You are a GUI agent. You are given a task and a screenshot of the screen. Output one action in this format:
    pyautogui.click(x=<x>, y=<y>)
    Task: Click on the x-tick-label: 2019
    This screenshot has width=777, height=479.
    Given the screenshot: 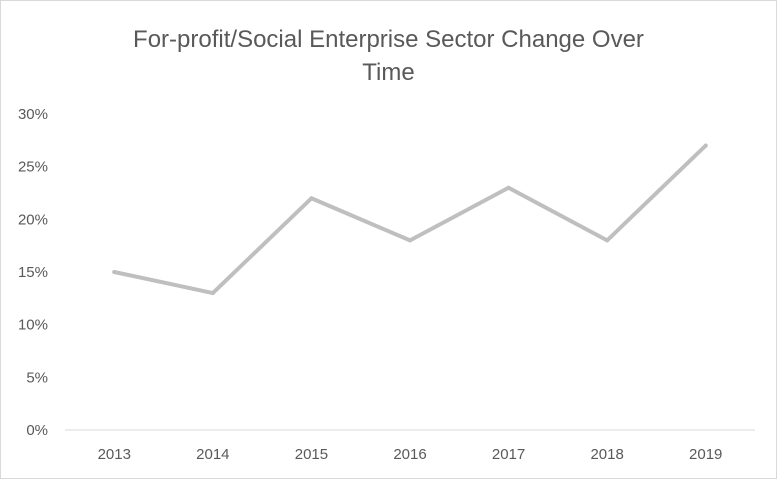 What is the action you would take?
    pyautogui.click(x=705, y=454)
    